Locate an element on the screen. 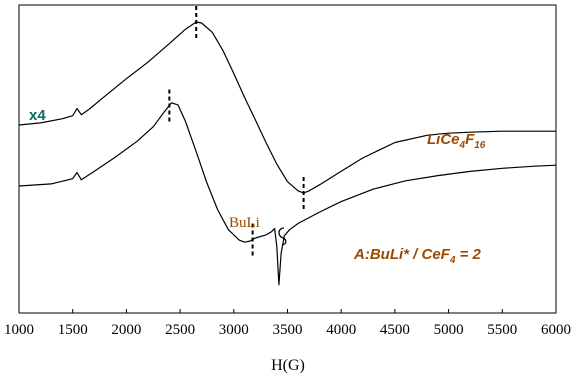 This screenshot has width=584, height=376. x-tick-label: 2000 is located at coordinates (126, 330).